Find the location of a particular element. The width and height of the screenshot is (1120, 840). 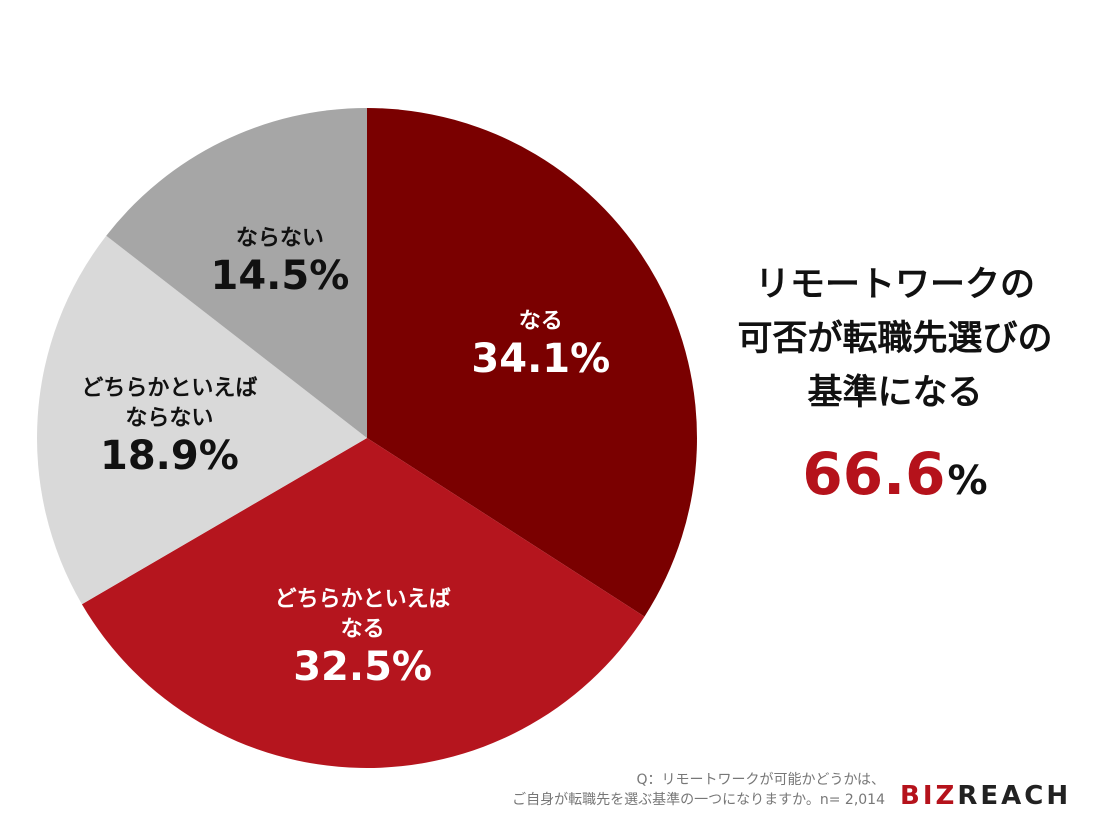

pie-value-label: 34.1% is located at coordinates (540, 359).